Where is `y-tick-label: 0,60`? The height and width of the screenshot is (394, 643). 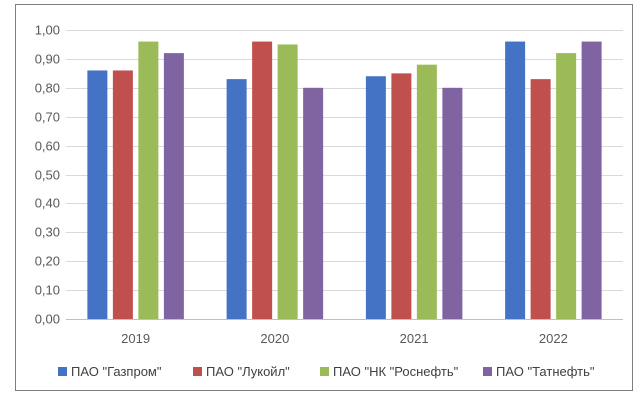
y-tick-label: 0,60 is located at coordinates (47, 146).